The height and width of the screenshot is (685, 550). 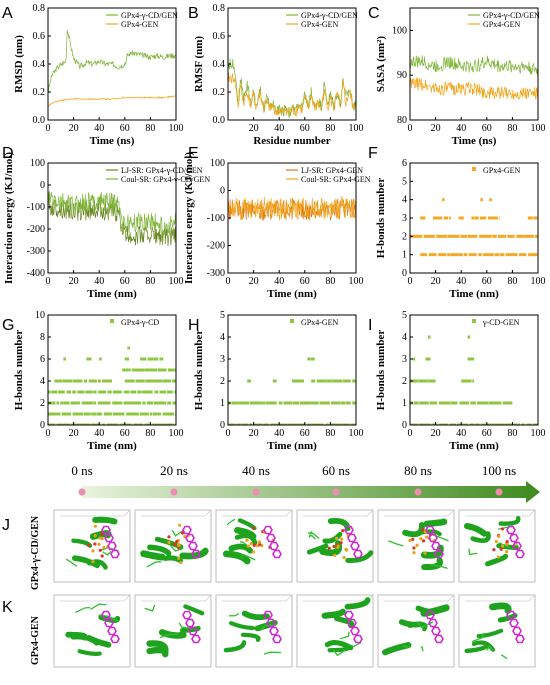 I want to click on panel-letter-k: K, so click(x=7, y=607).